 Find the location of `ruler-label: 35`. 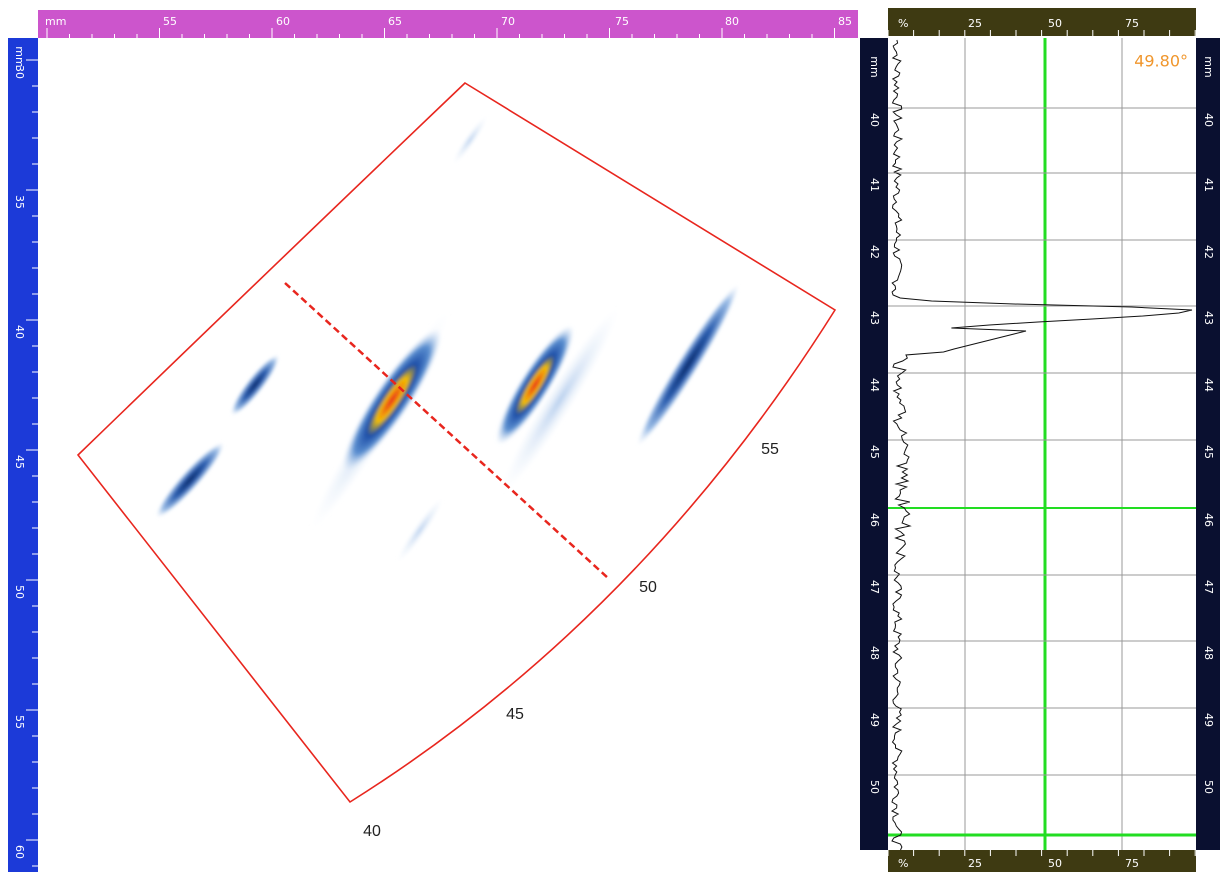

ruler-label: 35 is located at coordinates (19, 202).